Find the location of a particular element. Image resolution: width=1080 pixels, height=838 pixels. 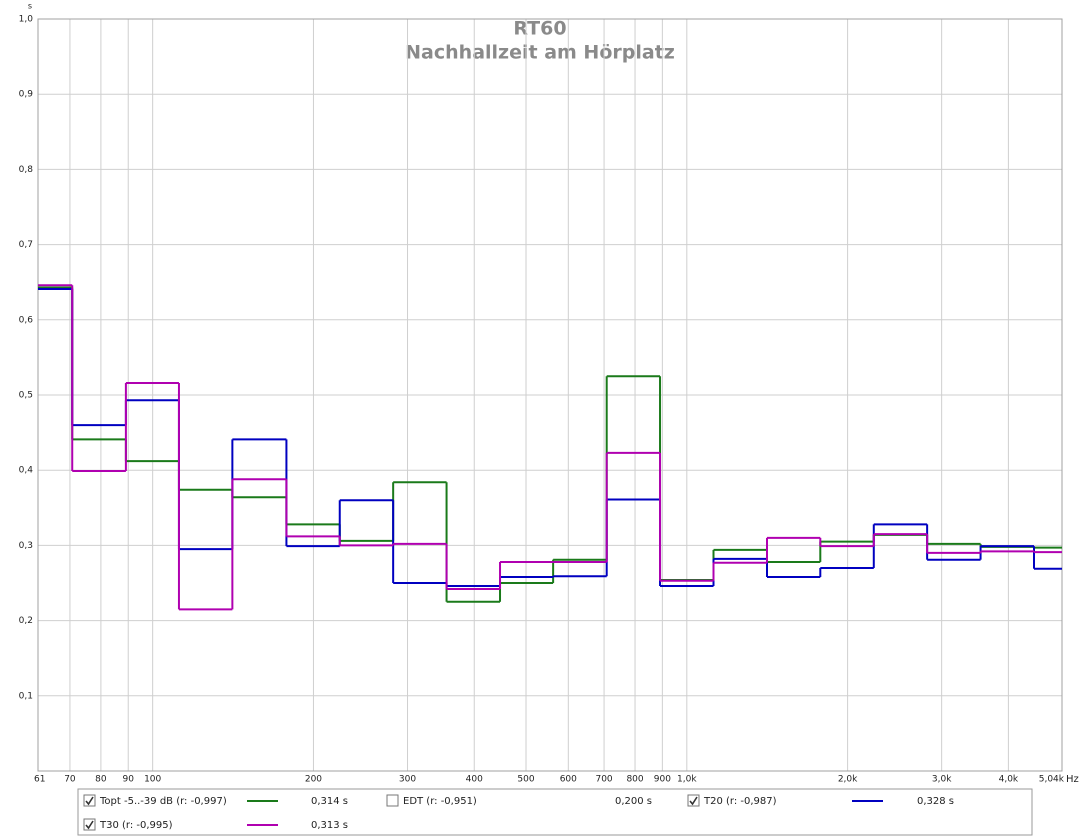

x-tick-label: 700 is located at coordinates (603, 780).